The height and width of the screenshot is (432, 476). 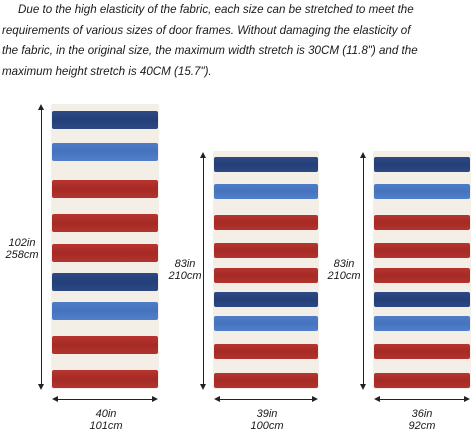 What do you see at coordinates (22, 255) in the screenshot?
I see `height-centimeters: 258cm` at bounding box center [22, 255].